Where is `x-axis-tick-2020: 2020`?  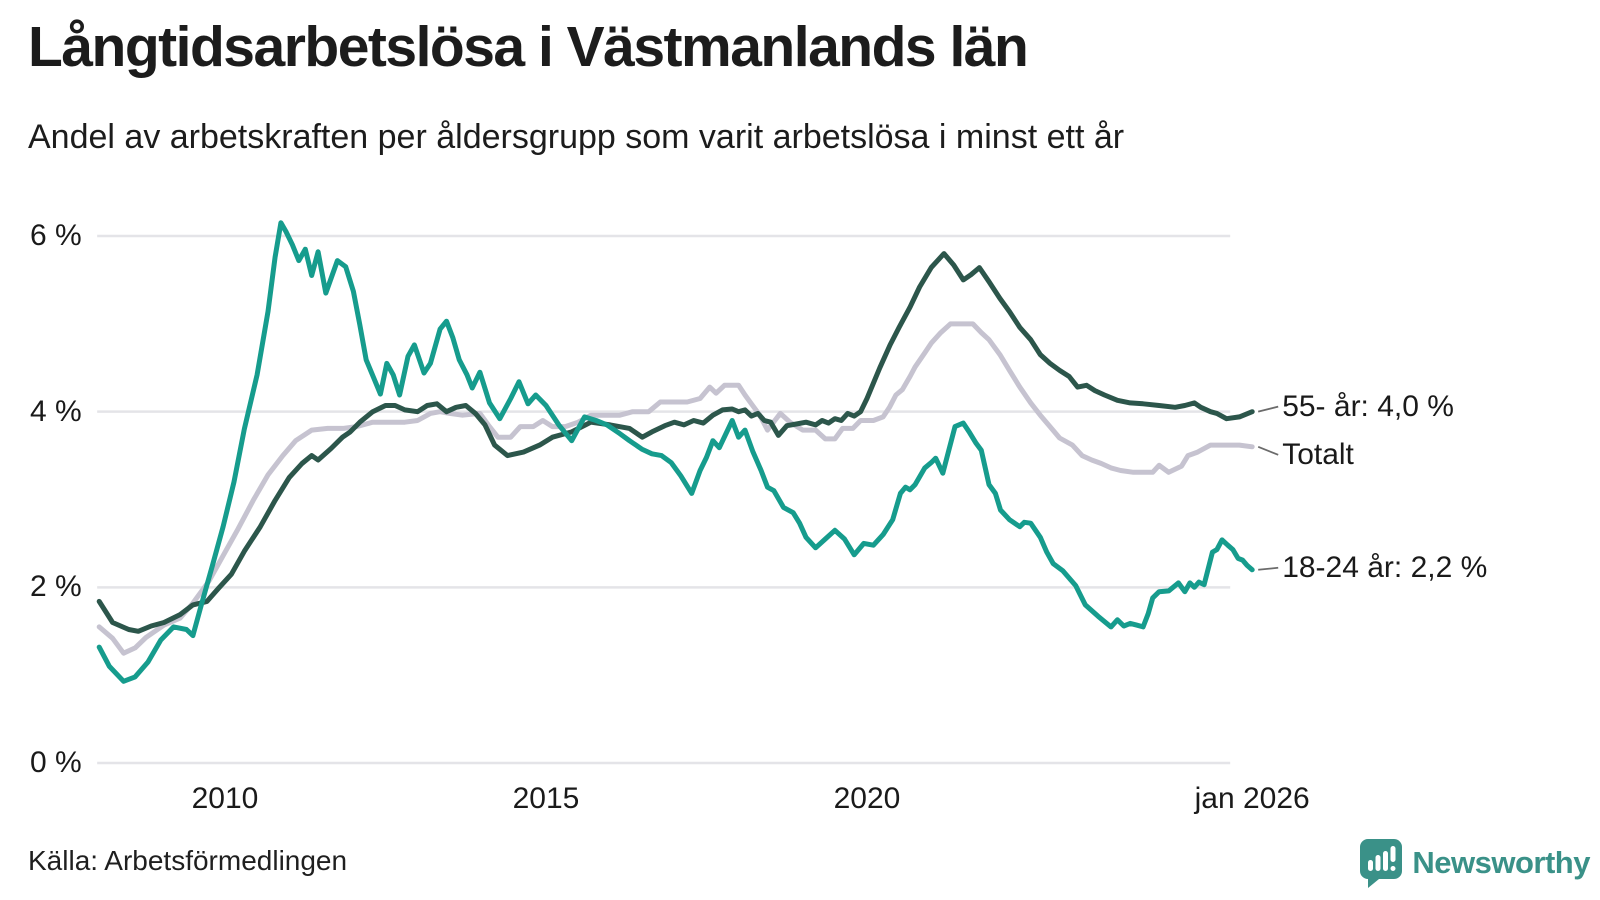
x-axis-tick-2020: 2020 is located at coordinates (867, 798).